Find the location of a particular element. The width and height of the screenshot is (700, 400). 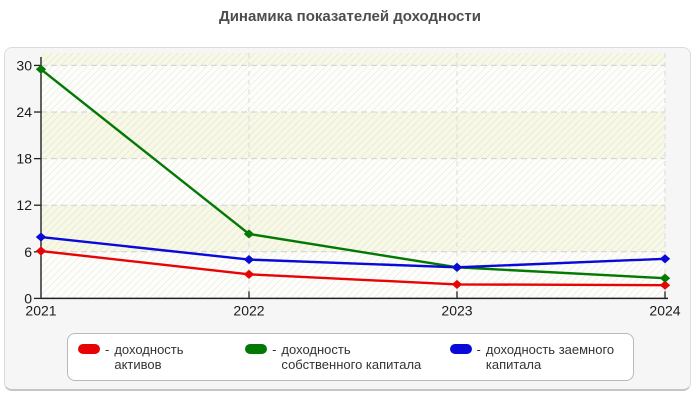

legend-item: - доходность активов is located at coordinates (151, 357).